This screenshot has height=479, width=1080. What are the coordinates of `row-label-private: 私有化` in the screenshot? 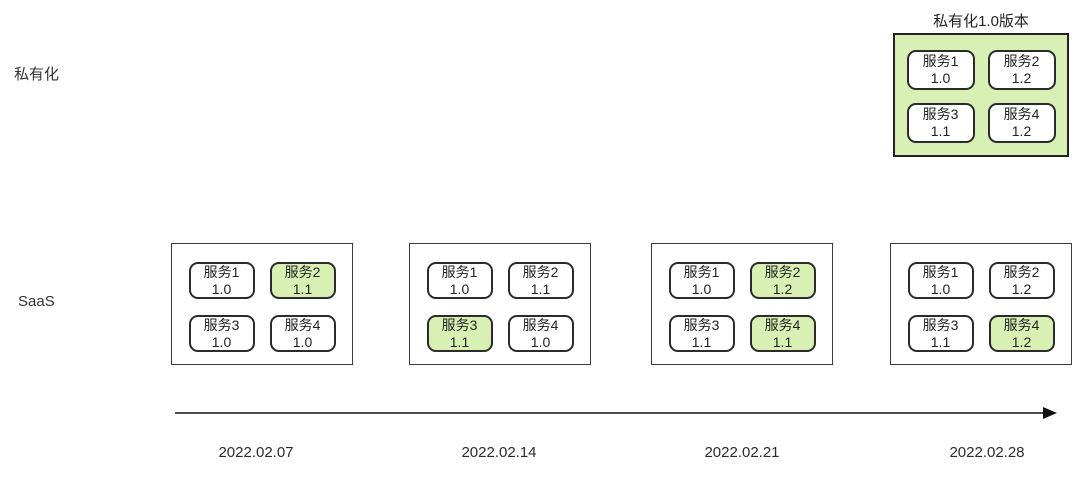 It's located at (37, 74).